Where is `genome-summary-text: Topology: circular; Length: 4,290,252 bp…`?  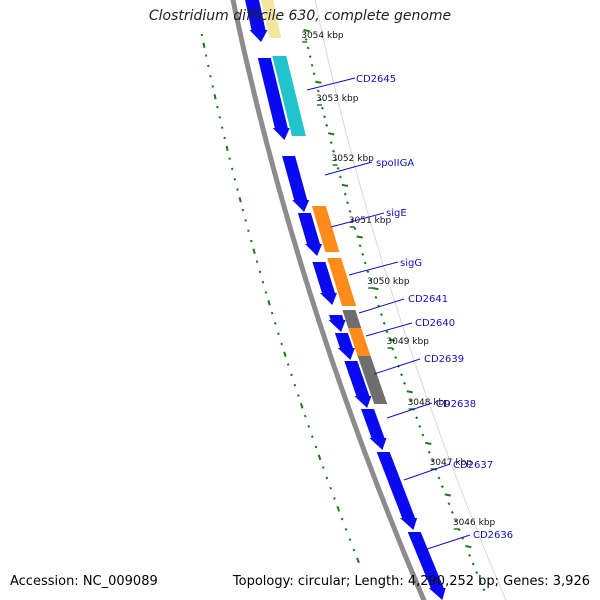
genome-summary-text: Topology: circular; Length: 4,290,252 bp… is located at coordinates (411, 581).